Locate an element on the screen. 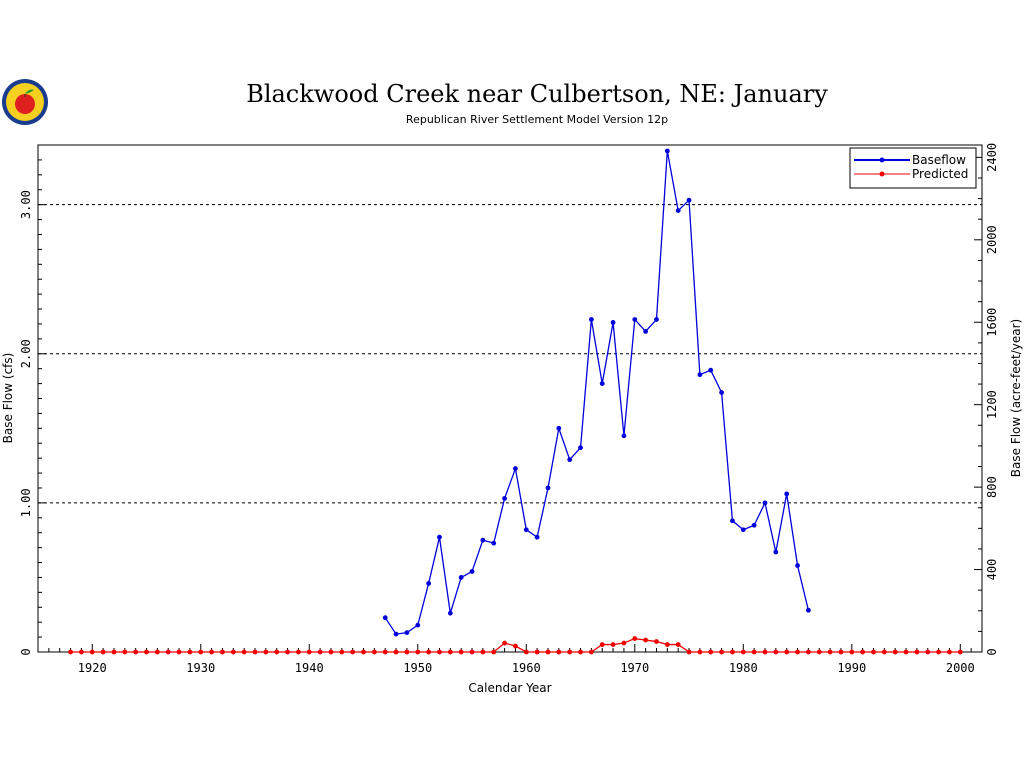 The width and height of the screenshot is (1024, 768). y-tick-label: 0 is located at coordinates (26, 651).